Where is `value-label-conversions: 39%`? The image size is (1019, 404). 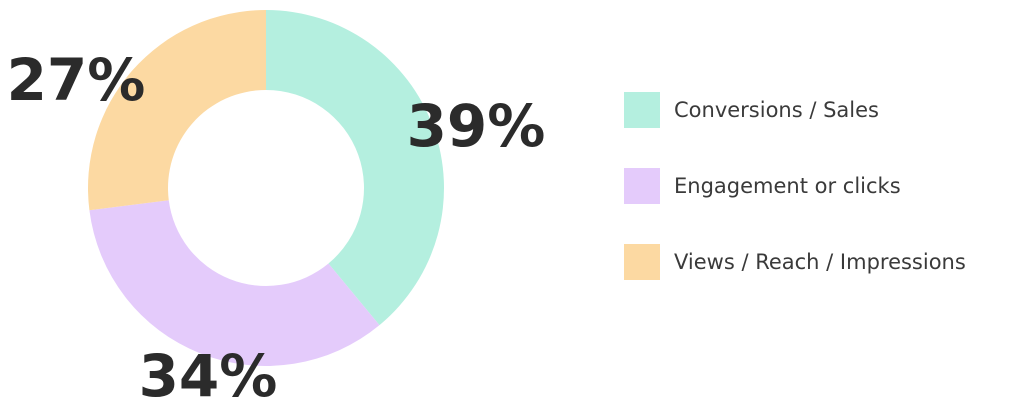 value-label-conversions: 39% is located at coordinates (476, 126).